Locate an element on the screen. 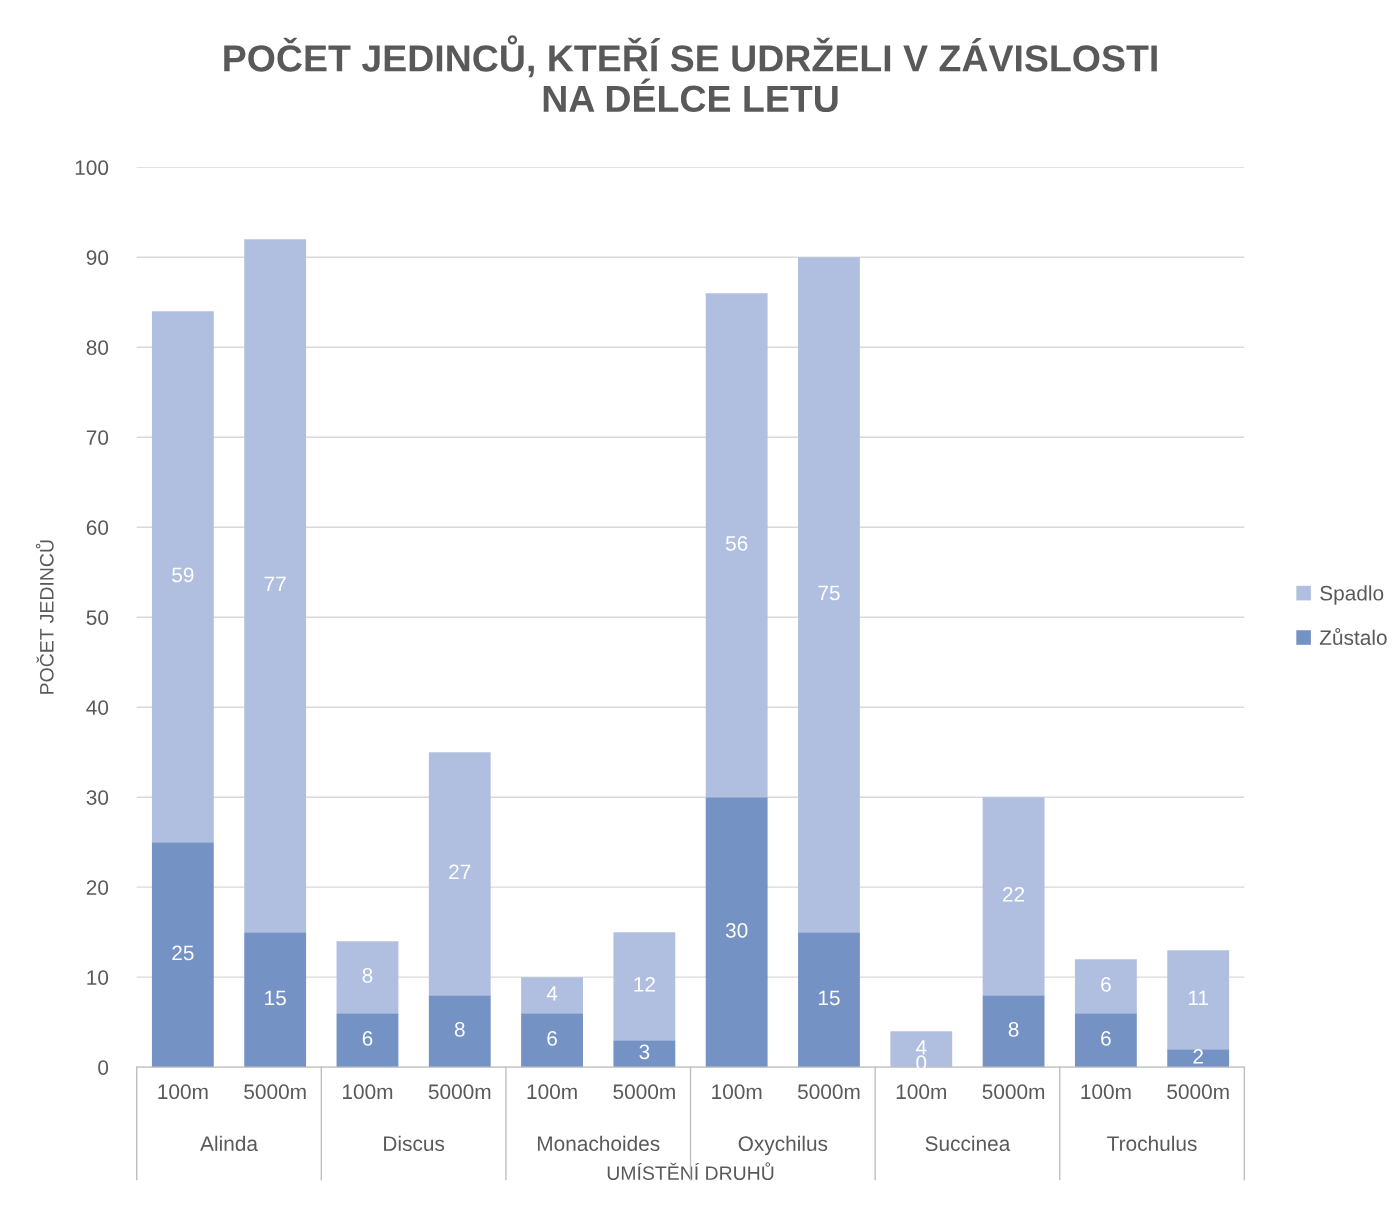  data-label: 59 is located at coordinates (183, 575).